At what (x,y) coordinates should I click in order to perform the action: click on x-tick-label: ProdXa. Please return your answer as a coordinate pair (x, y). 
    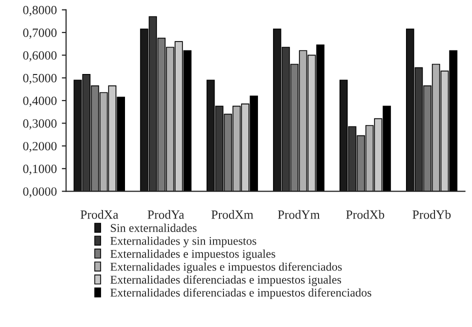
    Looking at the image, I should click on (99, 214).